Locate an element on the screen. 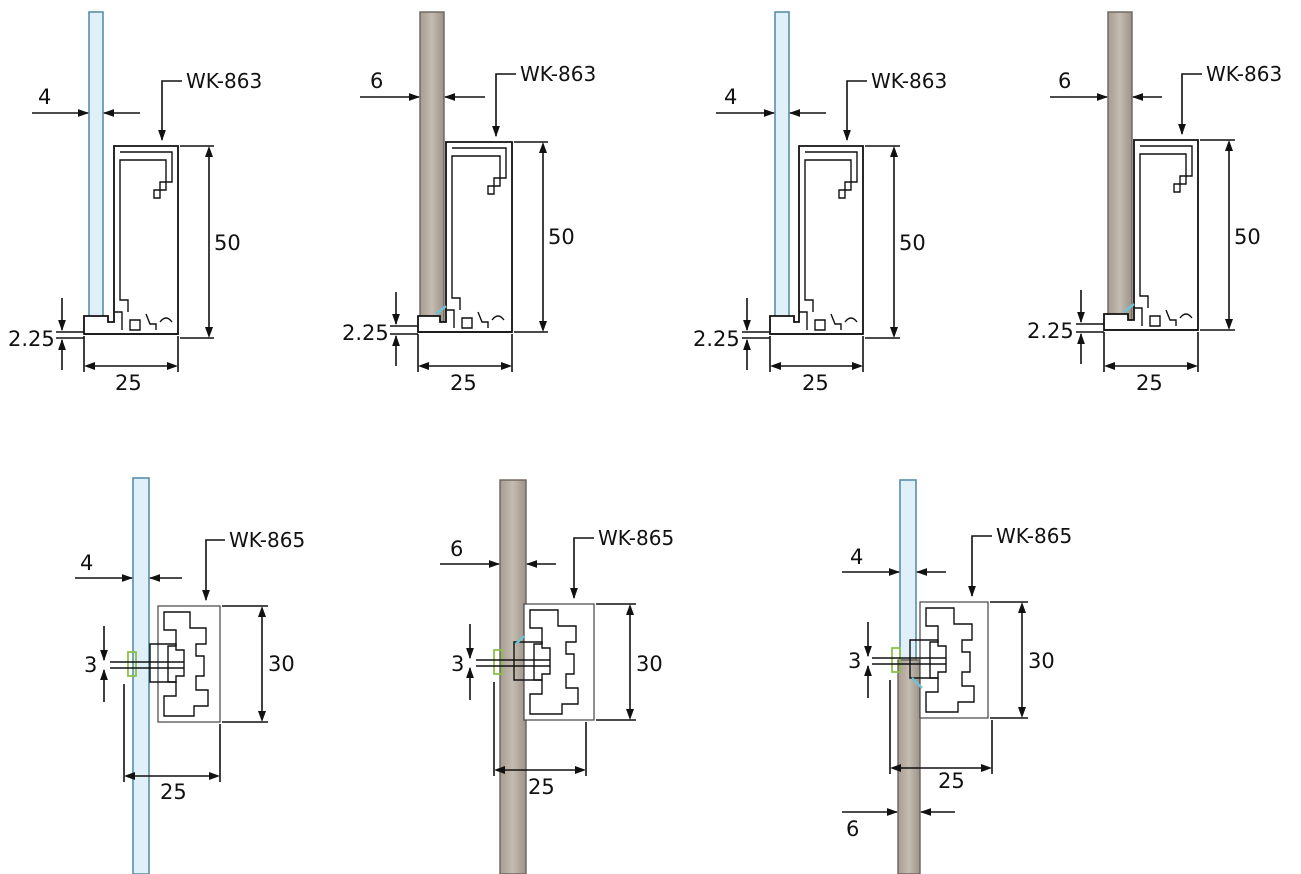 This screenshot has height=874, width=1301. detail-wk863-wood-b: 6 WK-863 50 2.25 25 is located at coordinates (1154, 203).